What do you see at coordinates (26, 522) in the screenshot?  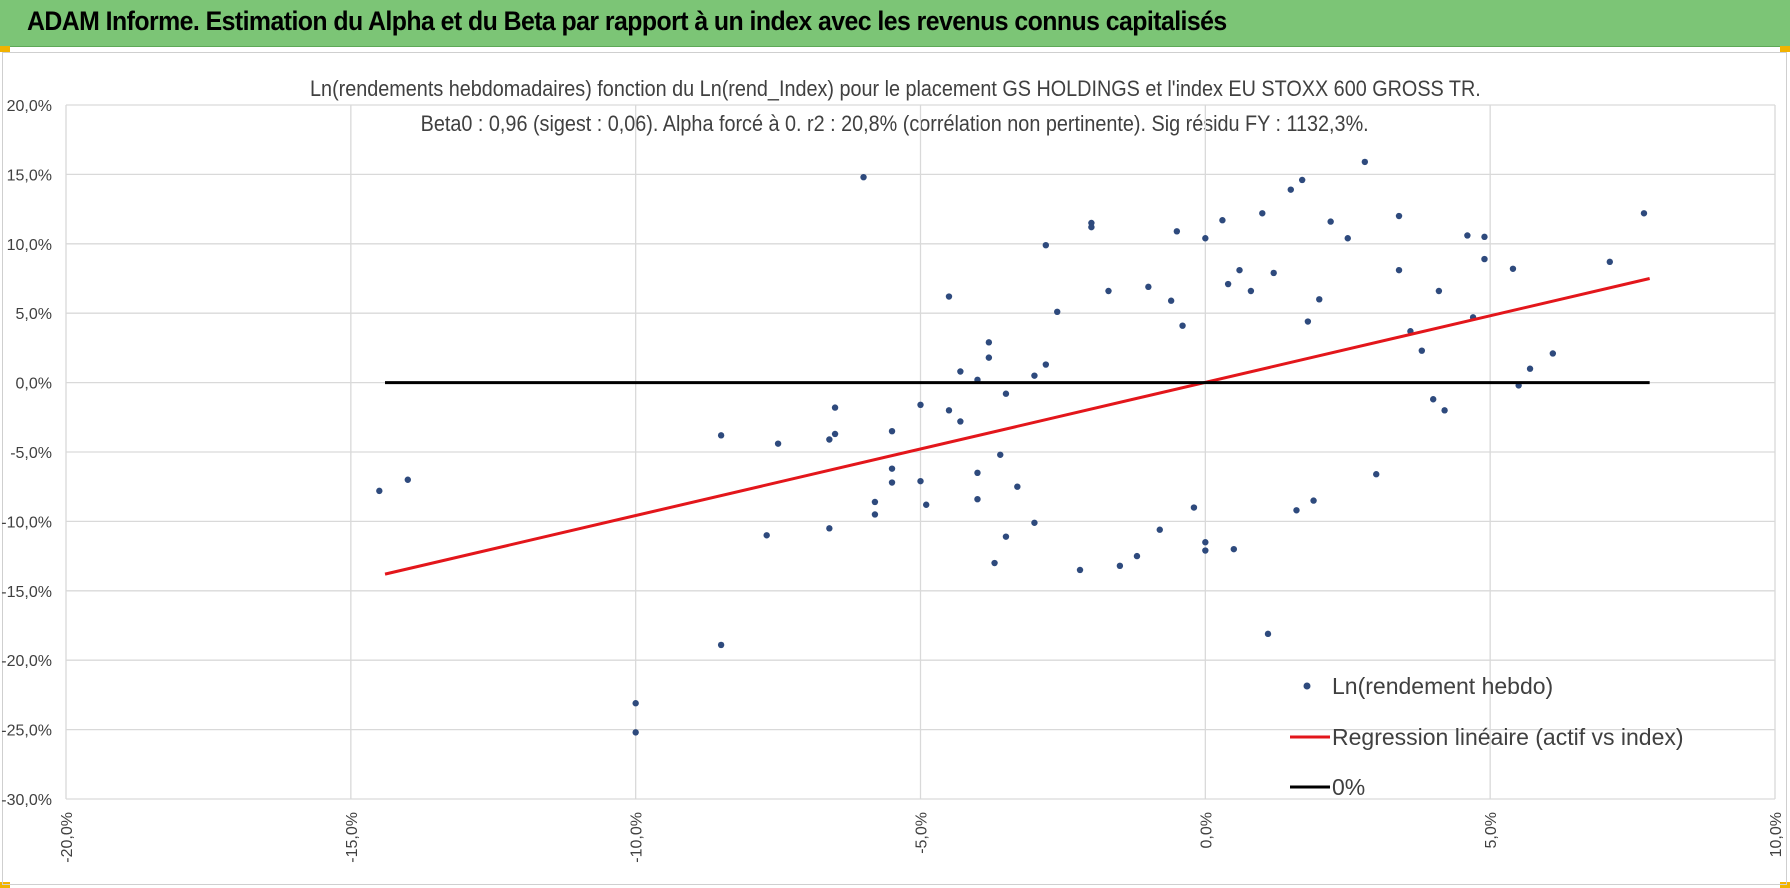 I see `y-tick-label: -10,0%` at bounding box center [26, 522].